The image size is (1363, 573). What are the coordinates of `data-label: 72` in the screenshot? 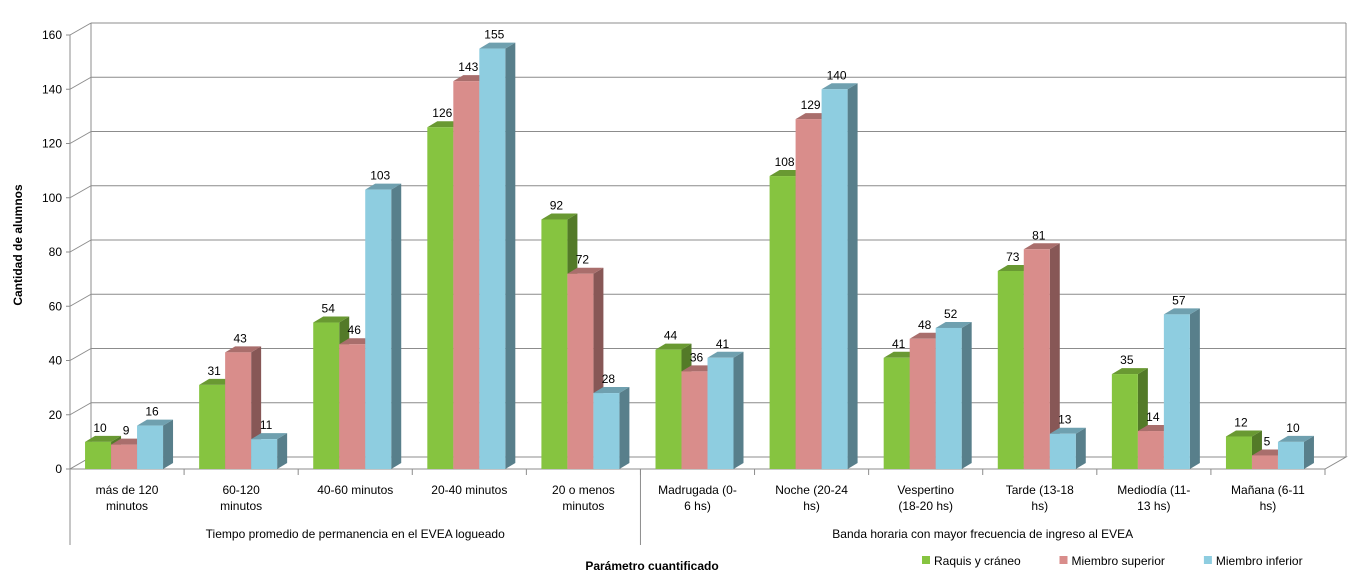 It's located at (583, 260).